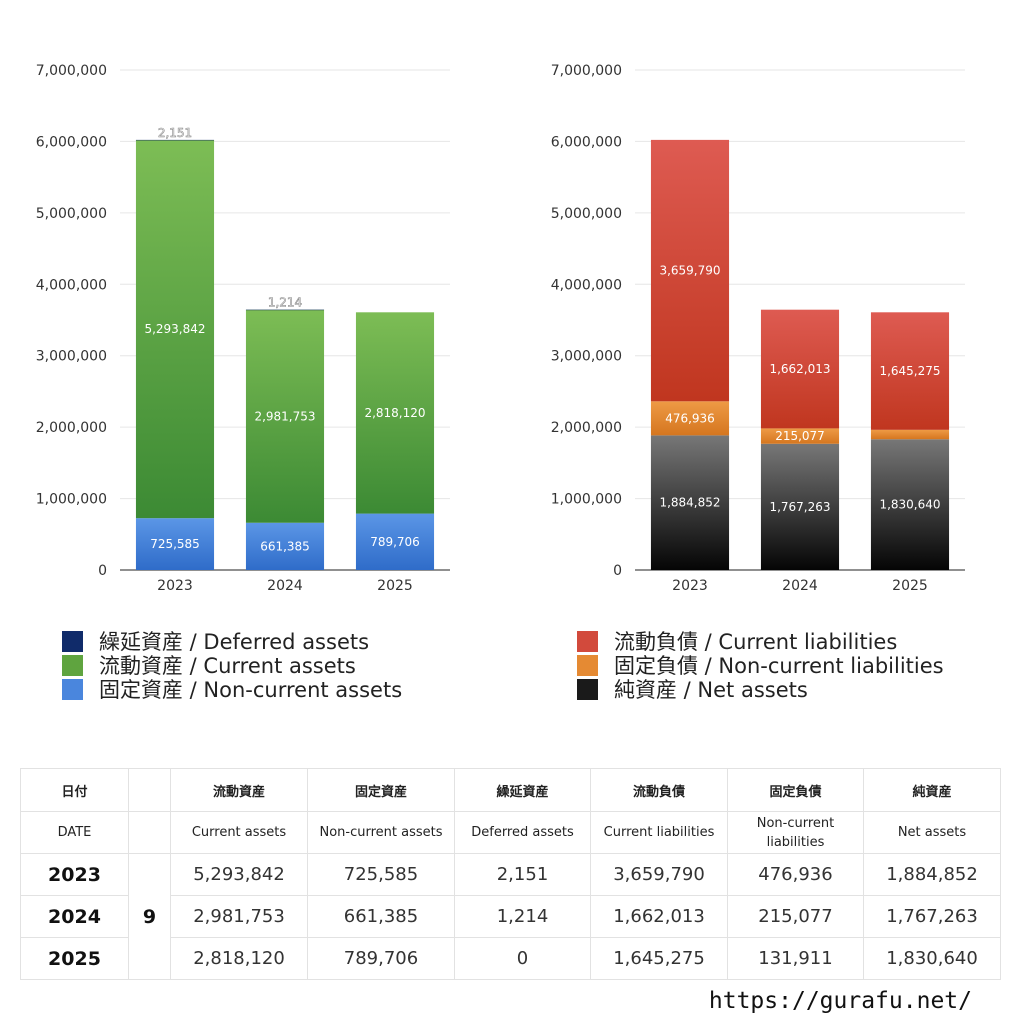 This screenshot has height=1024, width=1024. What do you see at coordinates (840, 1001) in the screenshot?
I see `site-url: https://gurafu.net/` at bounding box center [840, 1001].